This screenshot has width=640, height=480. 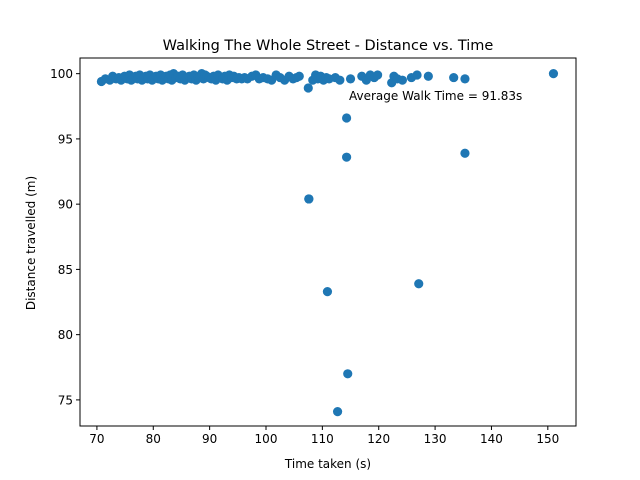 What do you see at coordinates (322, 439) in the screenshot?
I see `x-tick-label: 110` at bounding box center [322, 439].